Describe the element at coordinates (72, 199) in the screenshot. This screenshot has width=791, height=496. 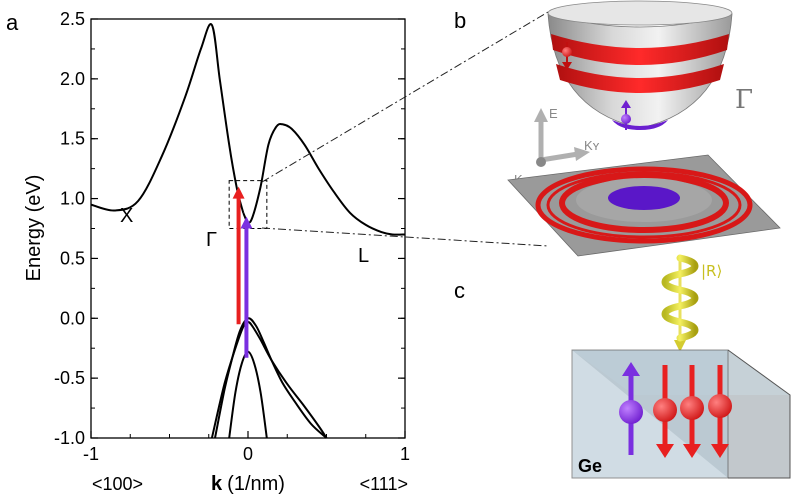
I see `y-tick-label: 1.0` at that location.